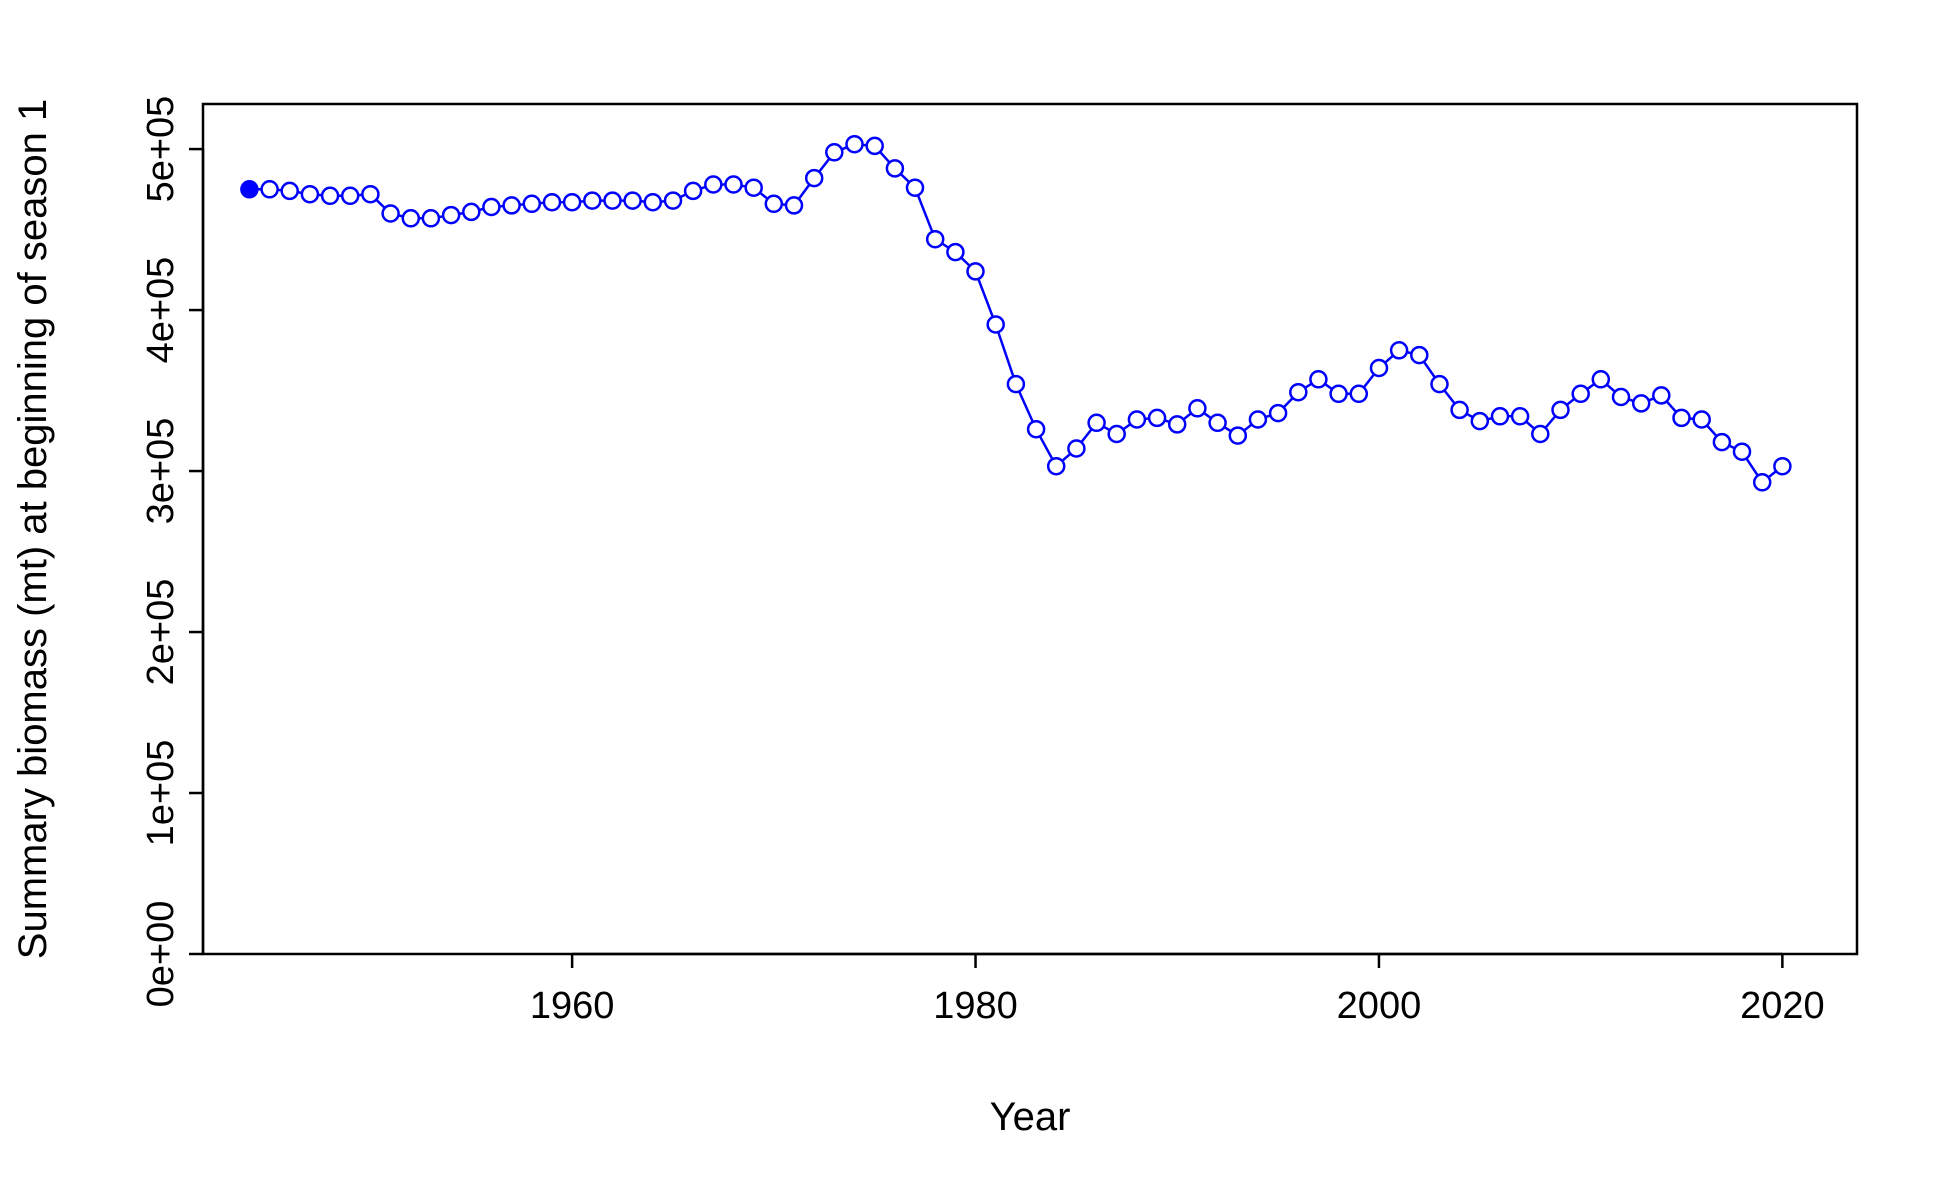 This screenshot has width=1950, height=1200. I want to click on x-axis-title: Year, so click(1030, 1117).